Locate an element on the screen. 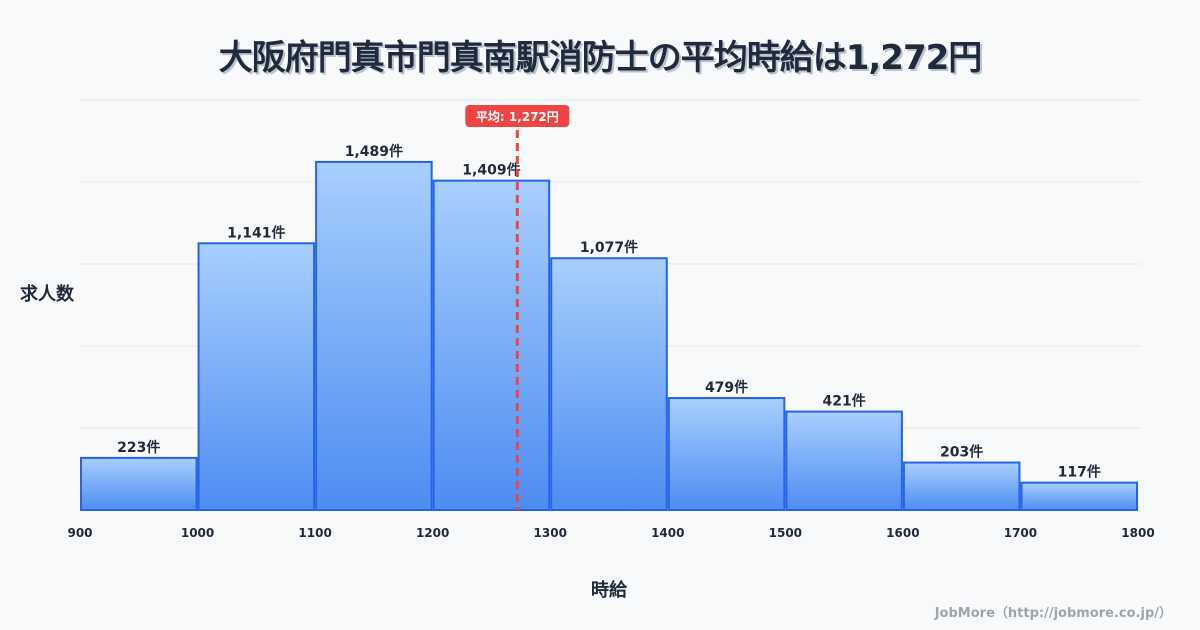  data-label: 421件 is located at coordinates (843, 401).